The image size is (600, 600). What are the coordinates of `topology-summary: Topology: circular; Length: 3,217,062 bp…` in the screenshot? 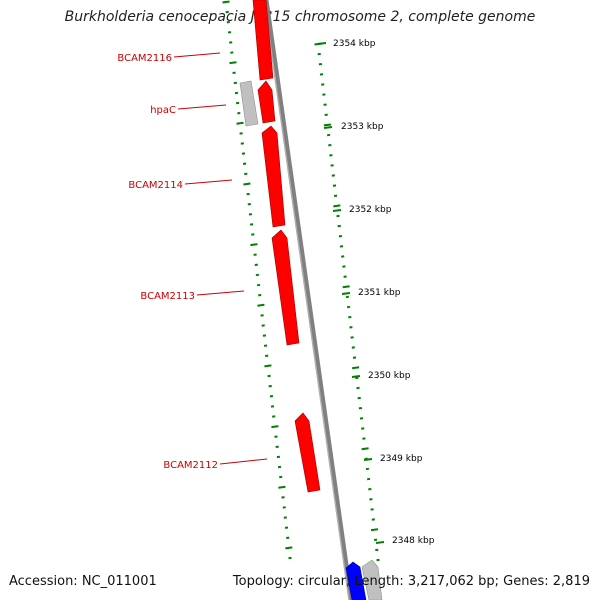 It's located at (411, 581).